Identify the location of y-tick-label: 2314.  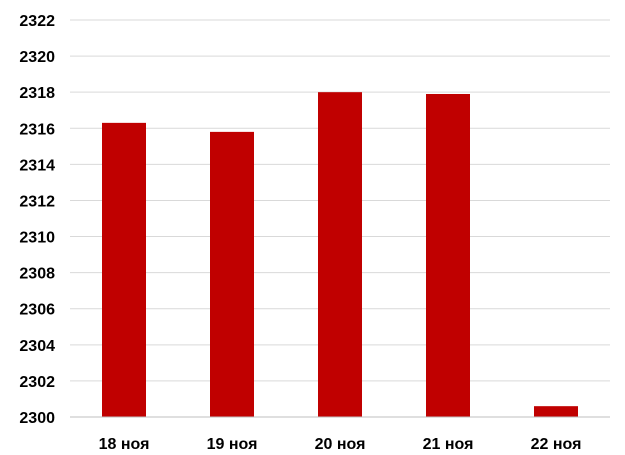
(37, 165).